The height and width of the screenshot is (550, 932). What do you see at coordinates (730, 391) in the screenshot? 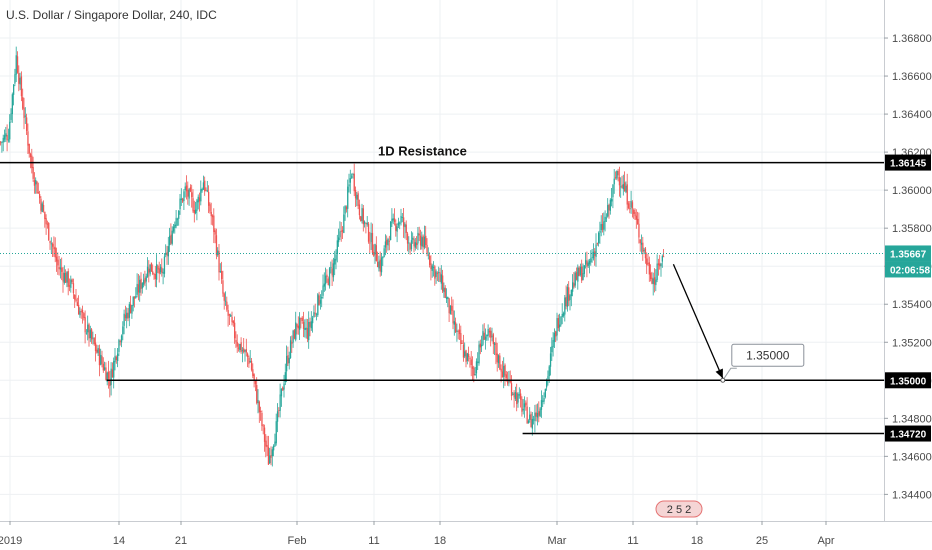
I see `overlays: 1.35000 2 5 2` at bounding box center [730, 391].